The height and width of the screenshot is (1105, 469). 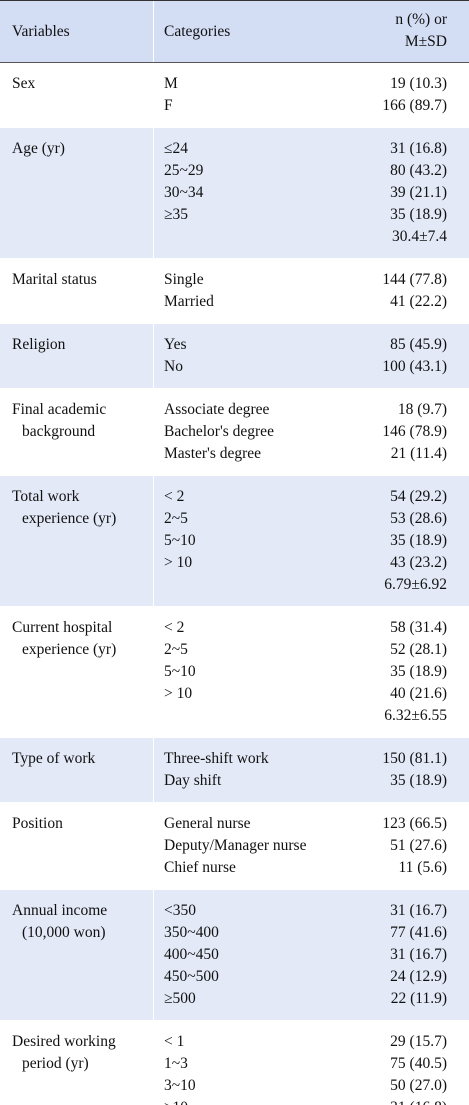 I want to click on category-cell: ≤24 25~29 30~34 ≥35, so click(x=259, y=193).